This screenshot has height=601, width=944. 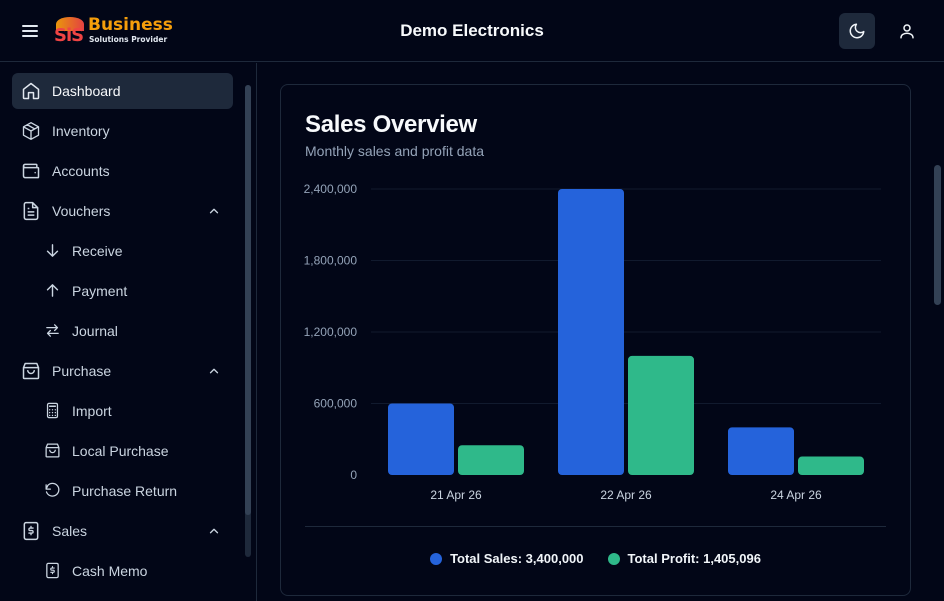 What do you see at coordinates (122, 171) in the screenshot?
I see `sidebar-item-accounts: Accounts` at bounding box center [122, 171].